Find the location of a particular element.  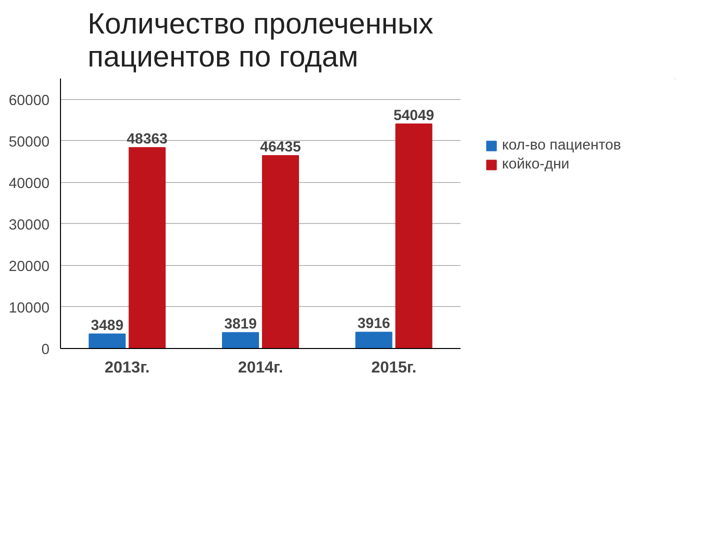

chart-title: Количество пролеченных пациентов по годам is located at coordinates (261, 41).